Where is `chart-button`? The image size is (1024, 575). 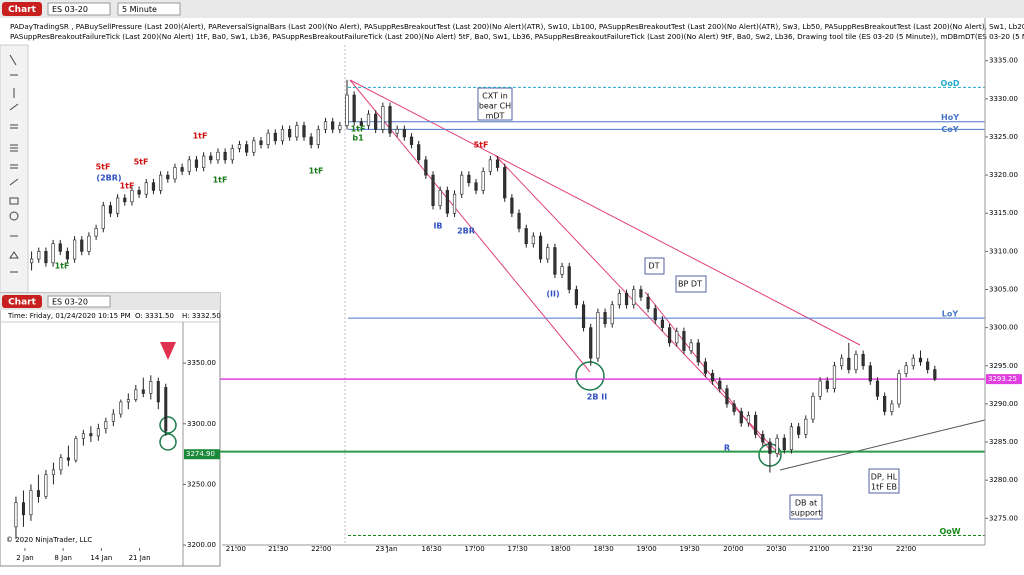
chart-button is located at coordinates (22, 9).